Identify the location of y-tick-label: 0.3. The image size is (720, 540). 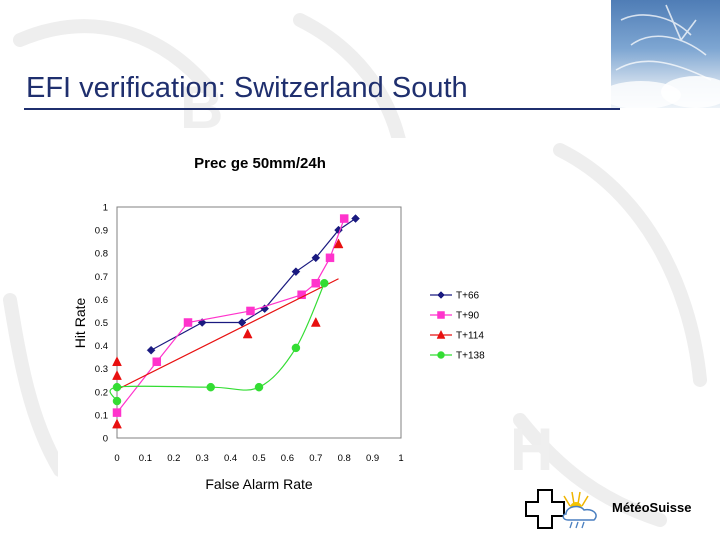
(101, 369).